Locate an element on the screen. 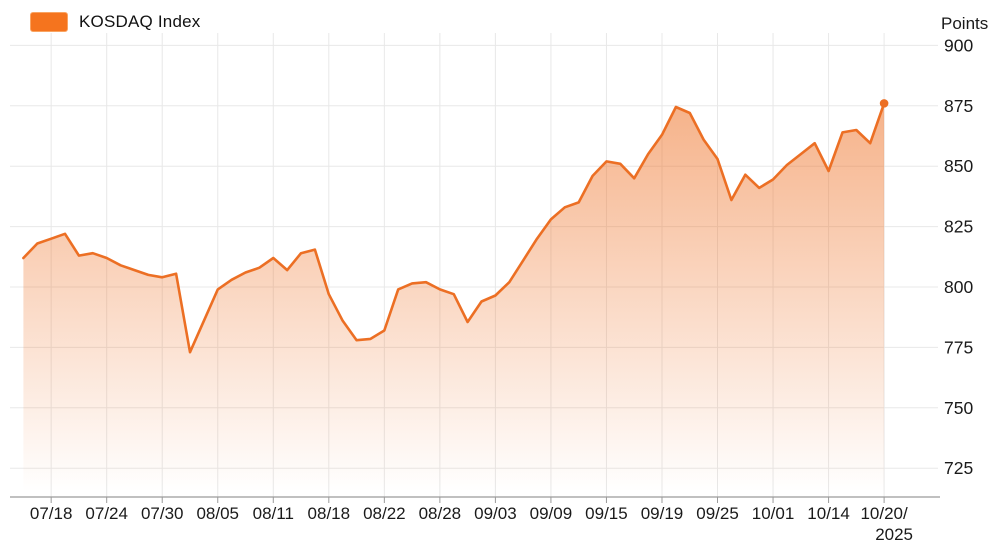 Image resolution: width=1003 pixels, height=550 pixels. x-tick-label: 08/05 is located at coordinates (217, 513).